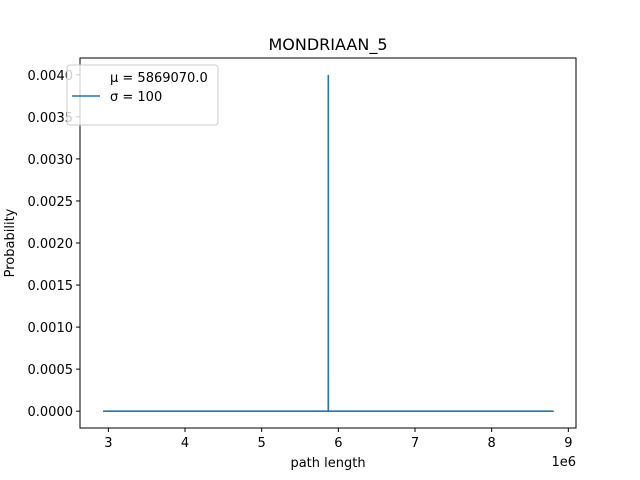  I want to click on x-offset-label: 1e6, so click(563, 462).